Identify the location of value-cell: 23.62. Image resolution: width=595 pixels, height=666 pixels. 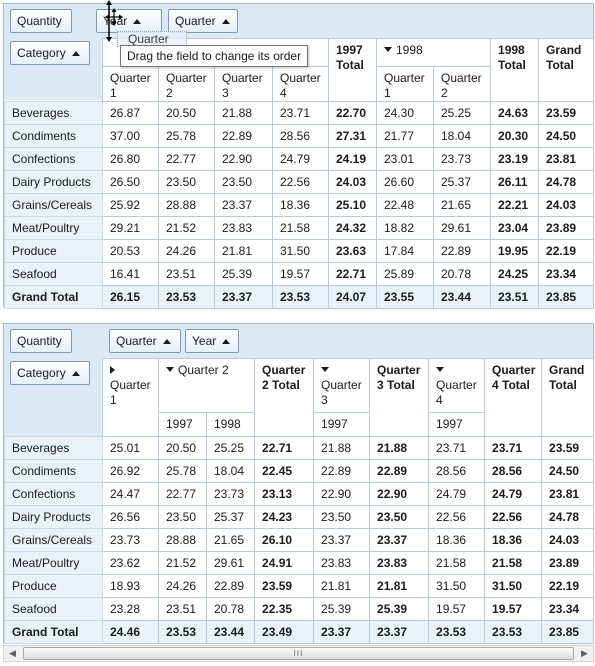
(130, 563).